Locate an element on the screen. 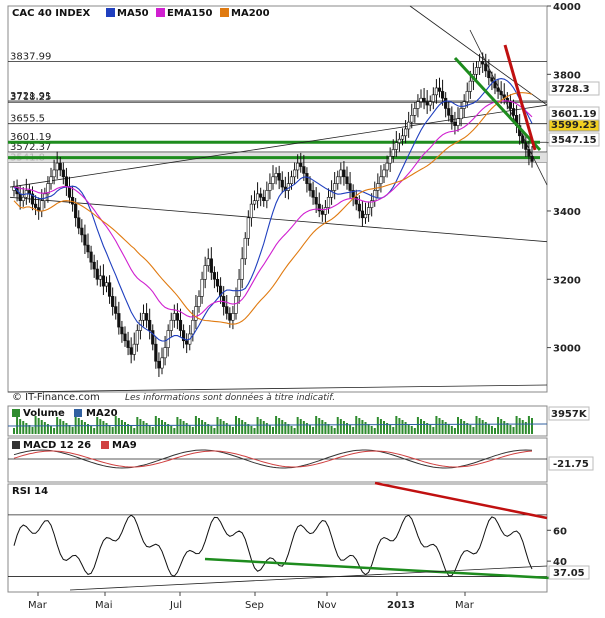 The height and width of the screenshot is (618, 605). level-label: 3601.19 is located at coordinates (30, 137).